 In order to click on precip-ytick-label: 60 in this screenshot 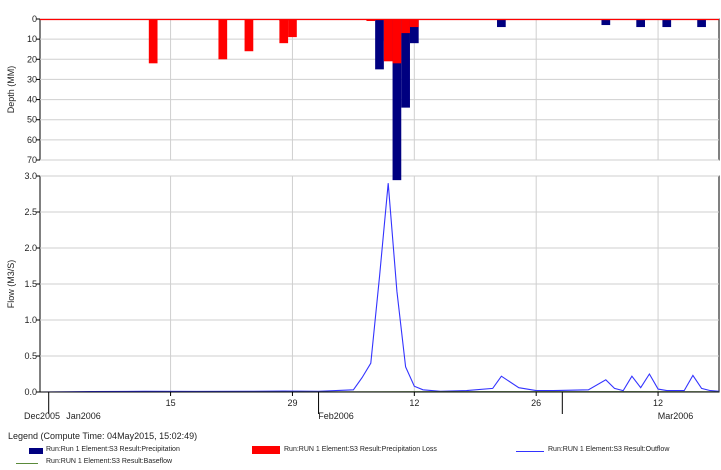, I will do `click(32, 140)`.